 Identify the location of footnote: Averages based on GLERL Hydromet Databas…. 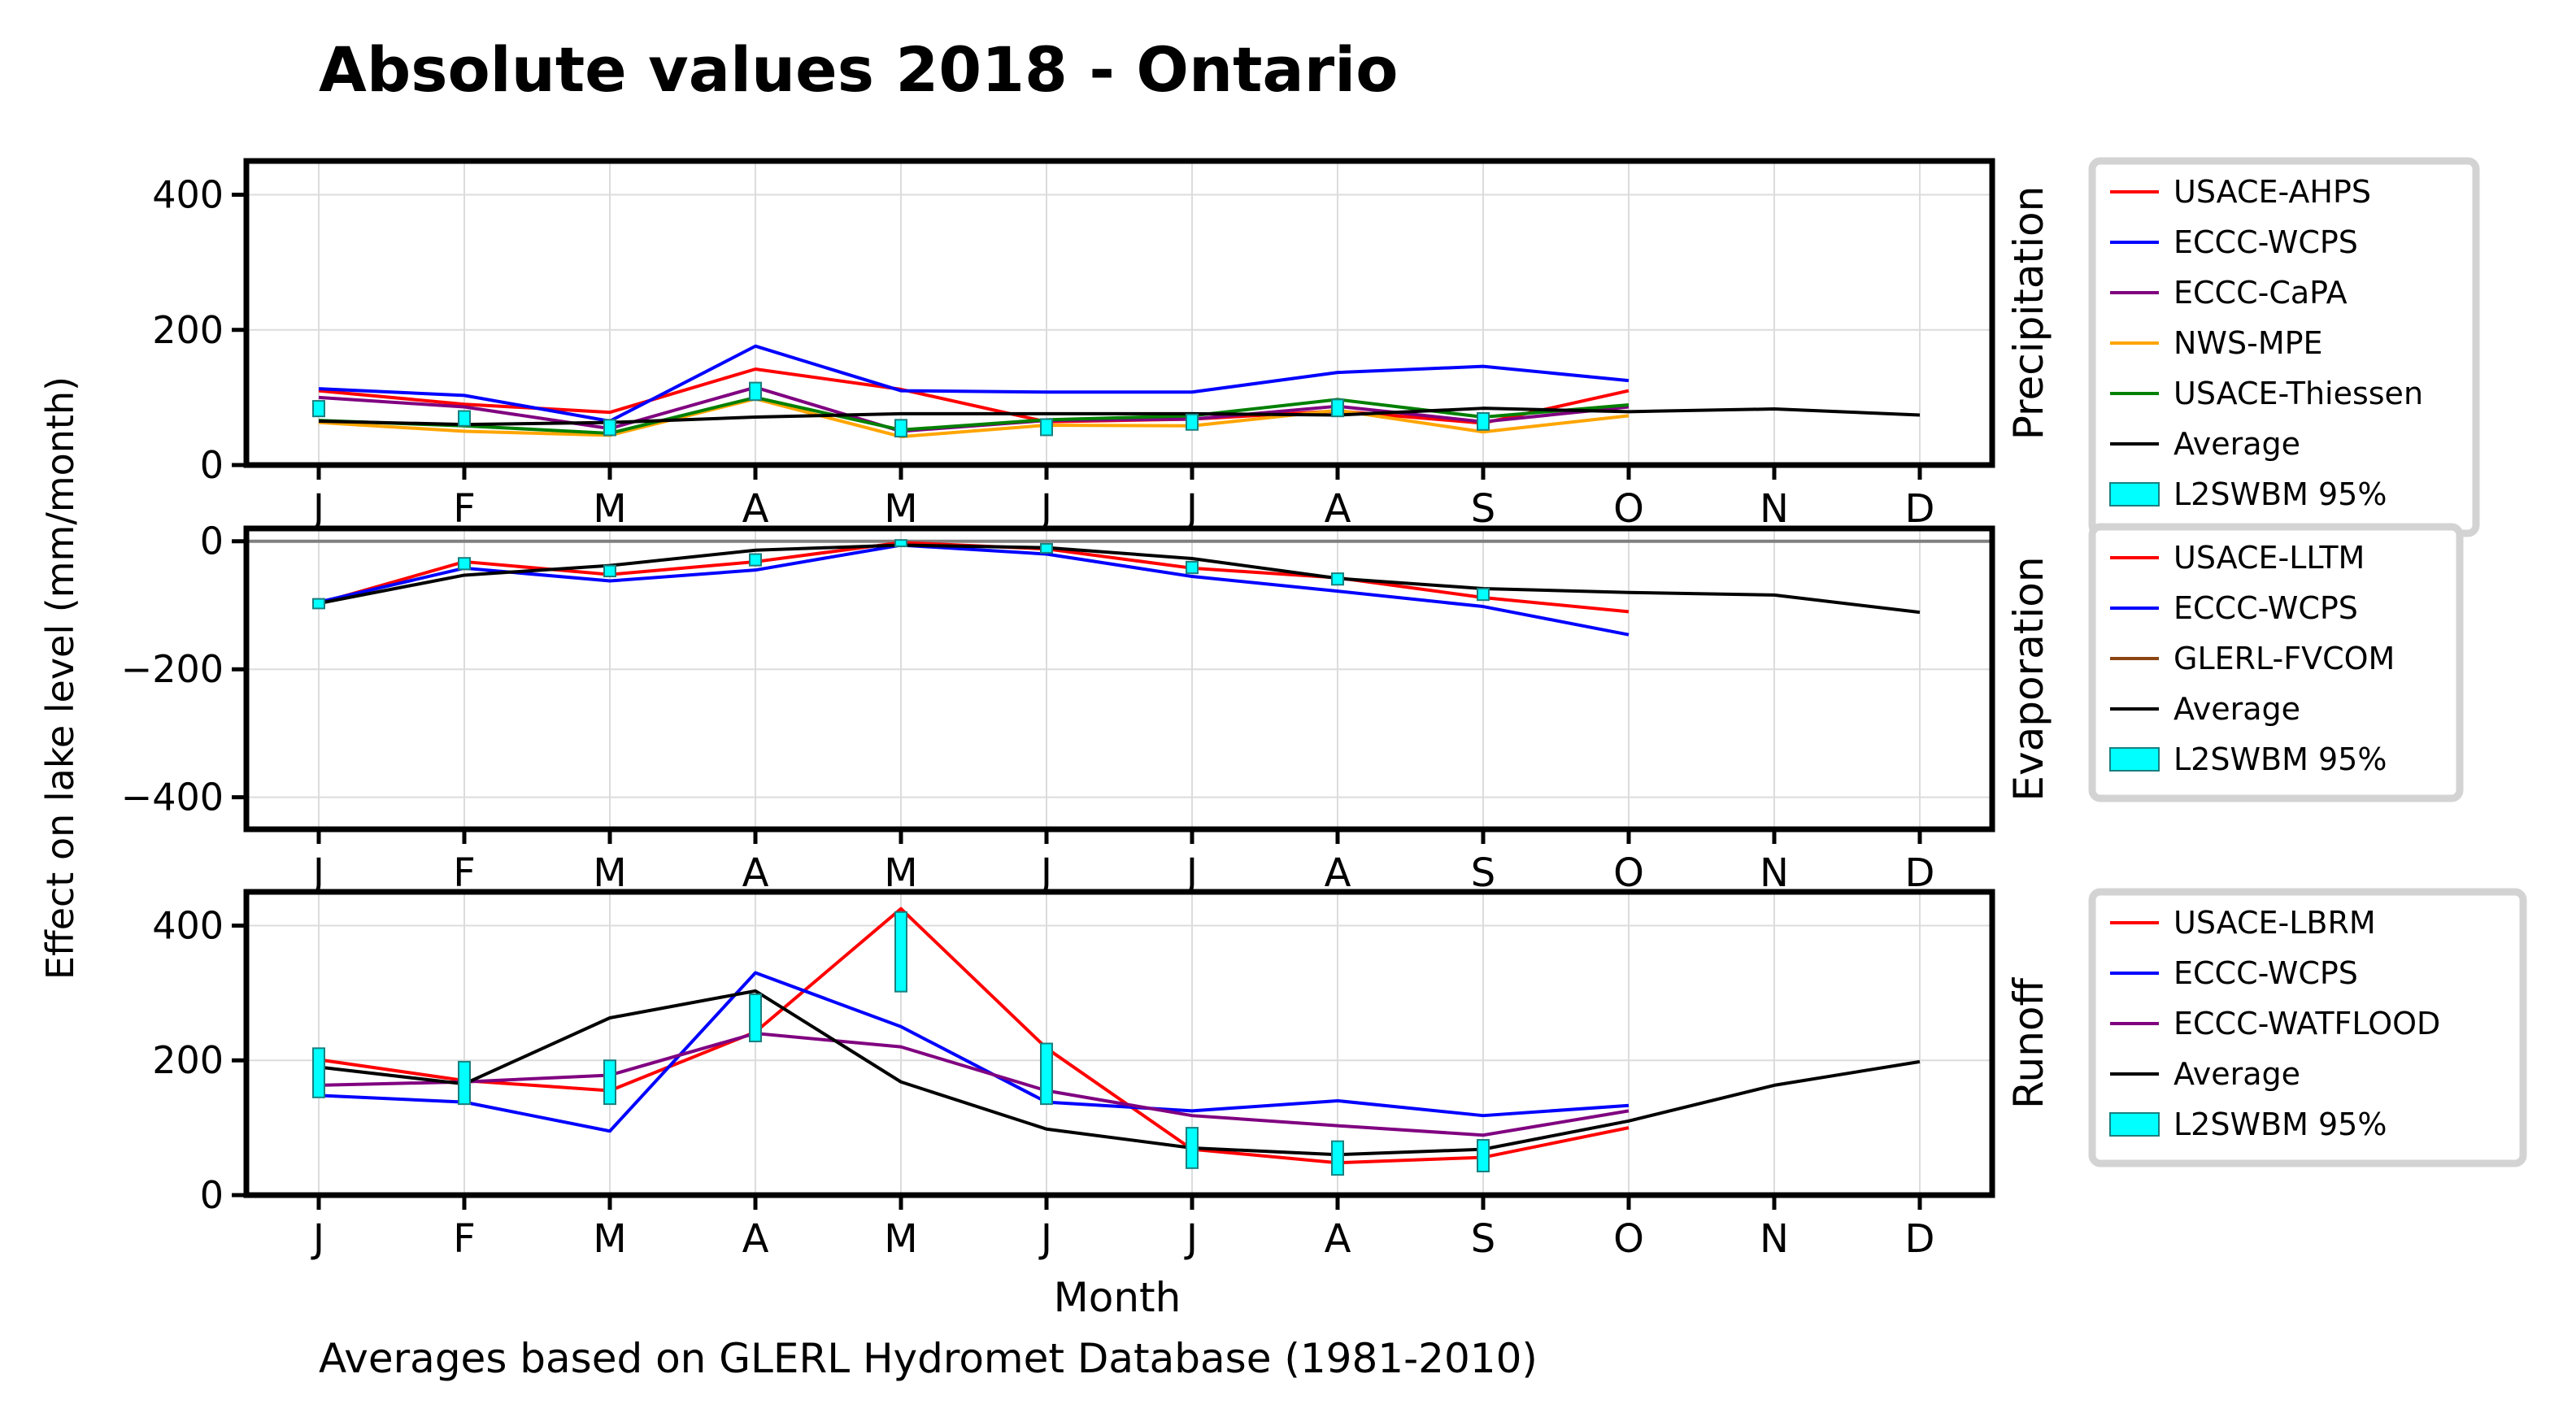
(929, 1358).